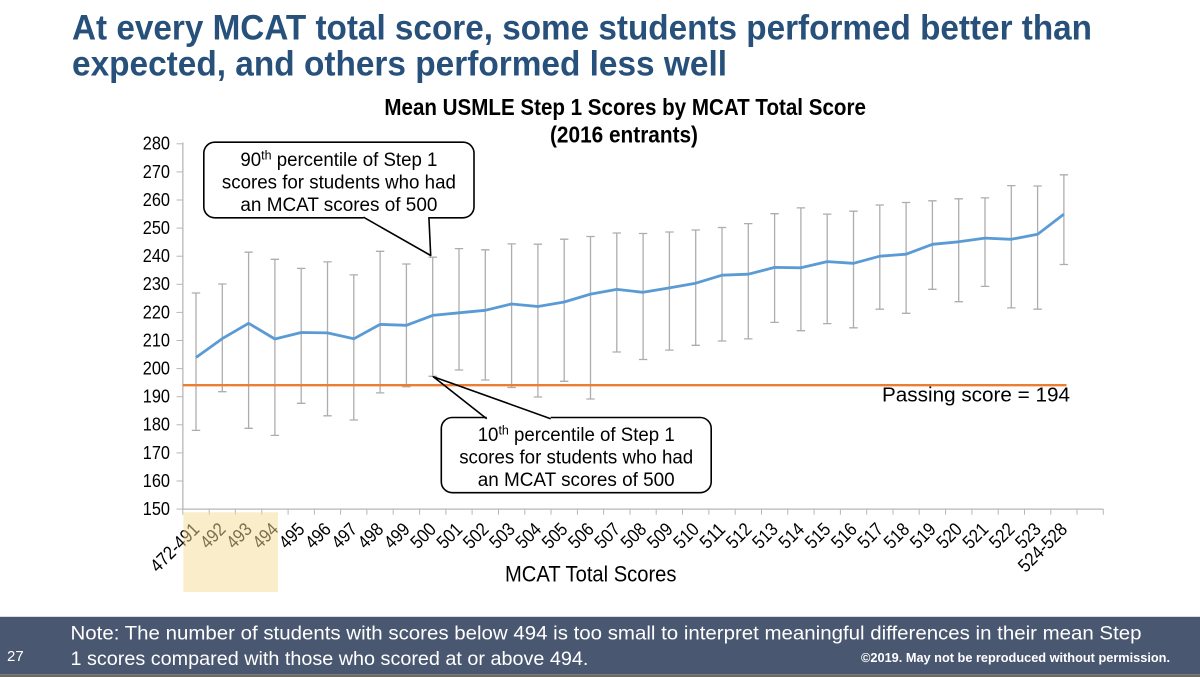 This screenshot has width=1200, height=677. I want to click on svg-text: 10th percentile of Step 1, so click(576, 434).